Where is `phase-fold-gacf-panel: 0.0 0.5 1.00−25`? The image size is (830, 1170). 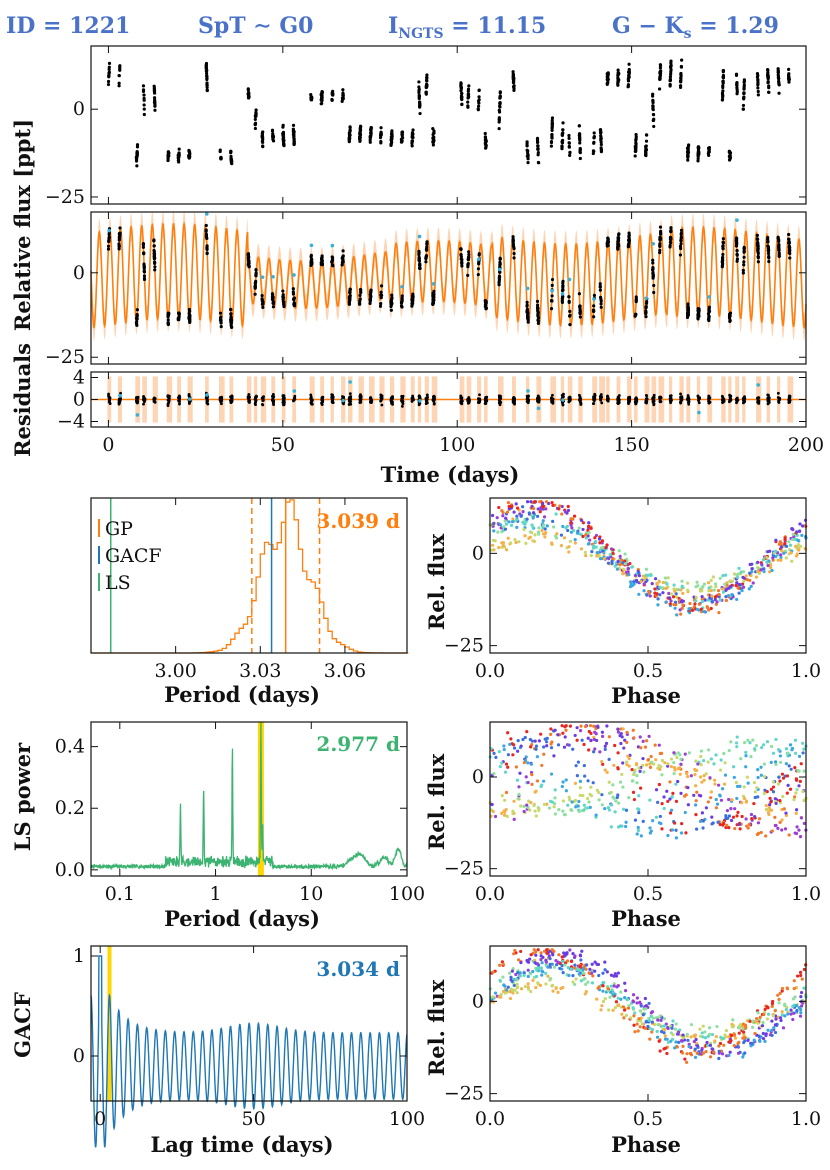
phase-fold-gacf-panel: 0.0 0.5 1.00−25 is located at coordinates (632, 1037).